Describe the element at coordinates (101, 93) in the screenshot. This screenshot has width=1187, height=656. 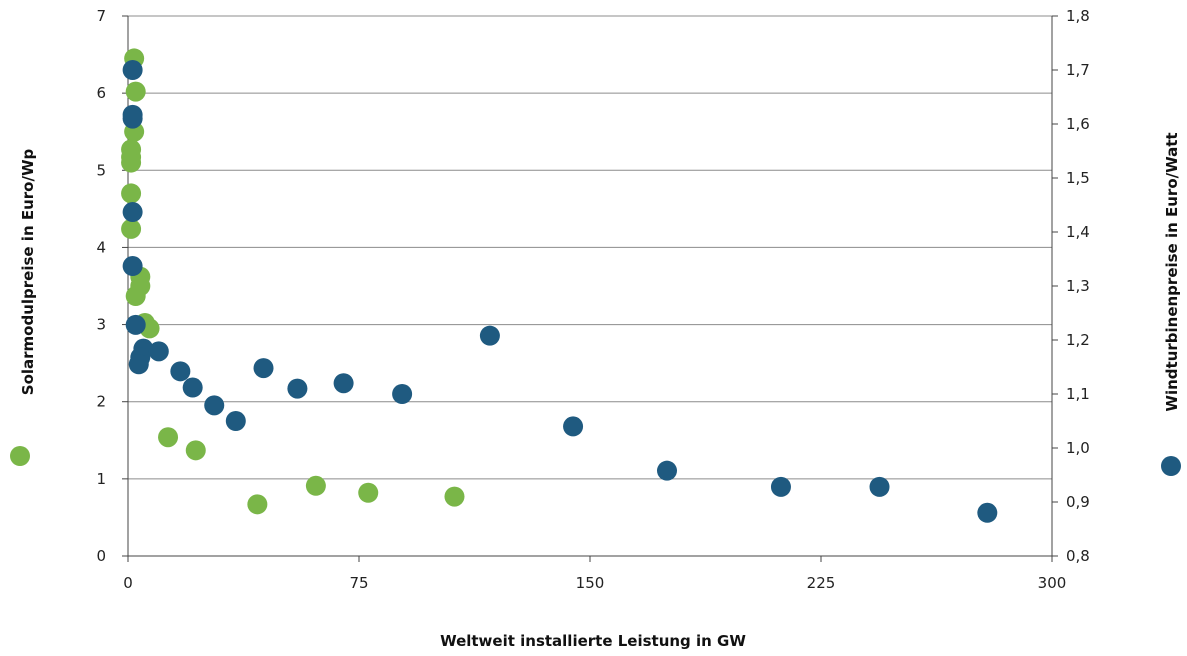
I see `left-y-tick-label: 6` at that location.